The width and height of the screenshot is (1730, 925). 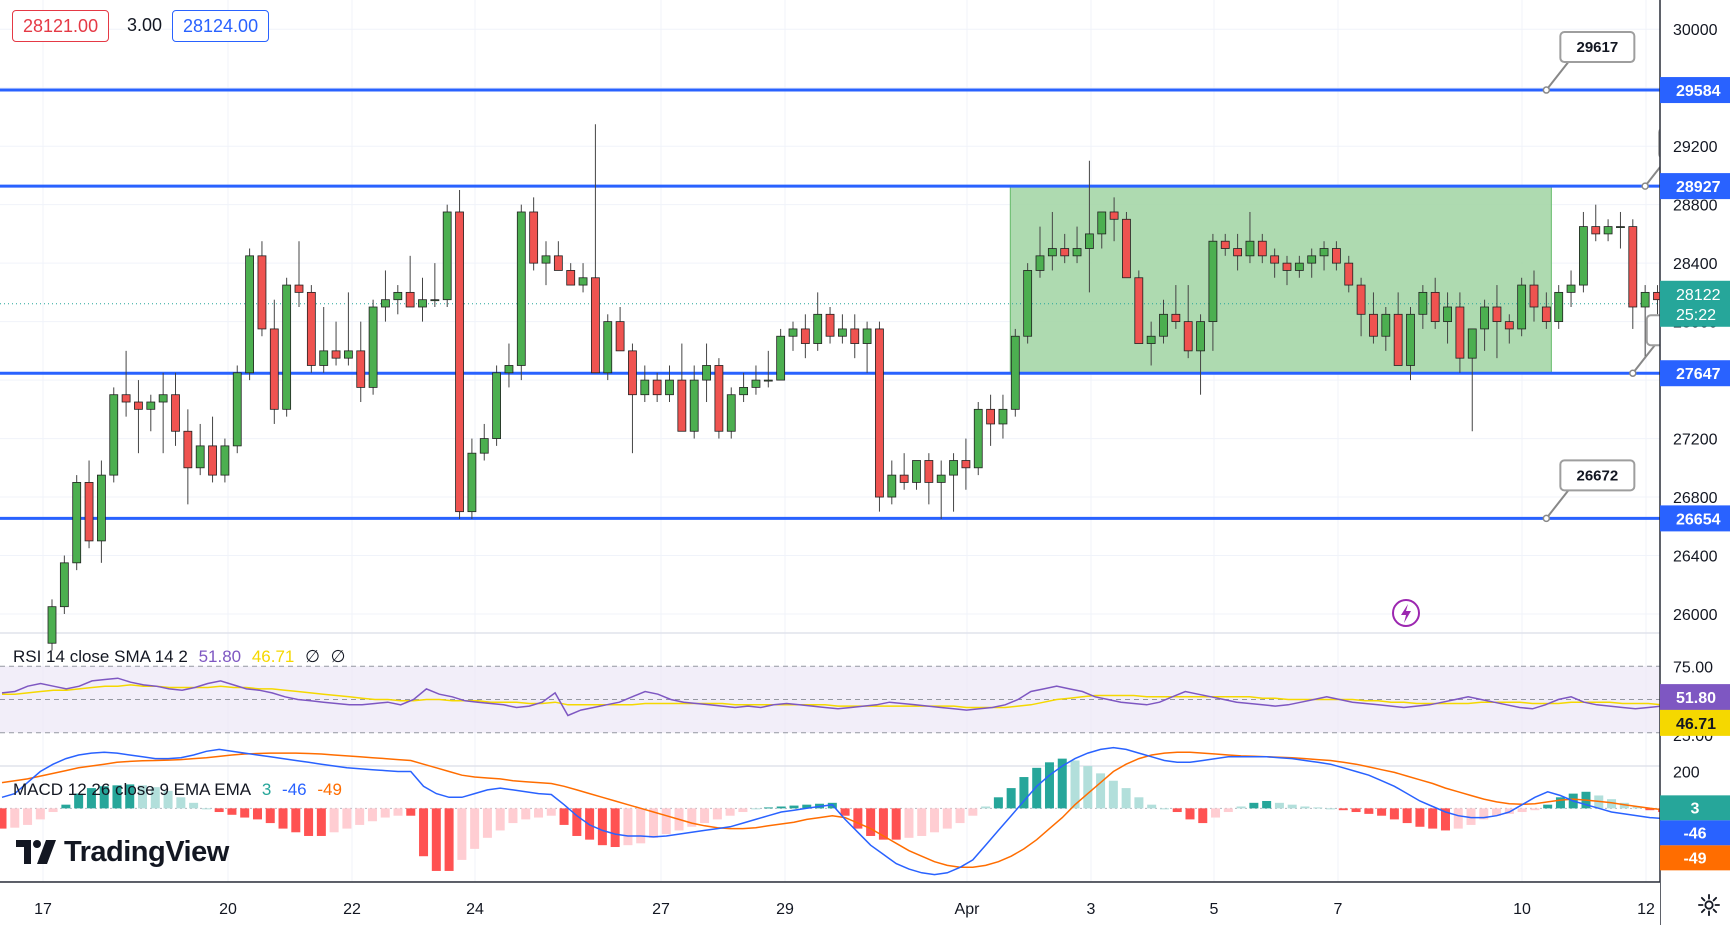 I want to click on time-axis-bg, so click(x=830, y=903).